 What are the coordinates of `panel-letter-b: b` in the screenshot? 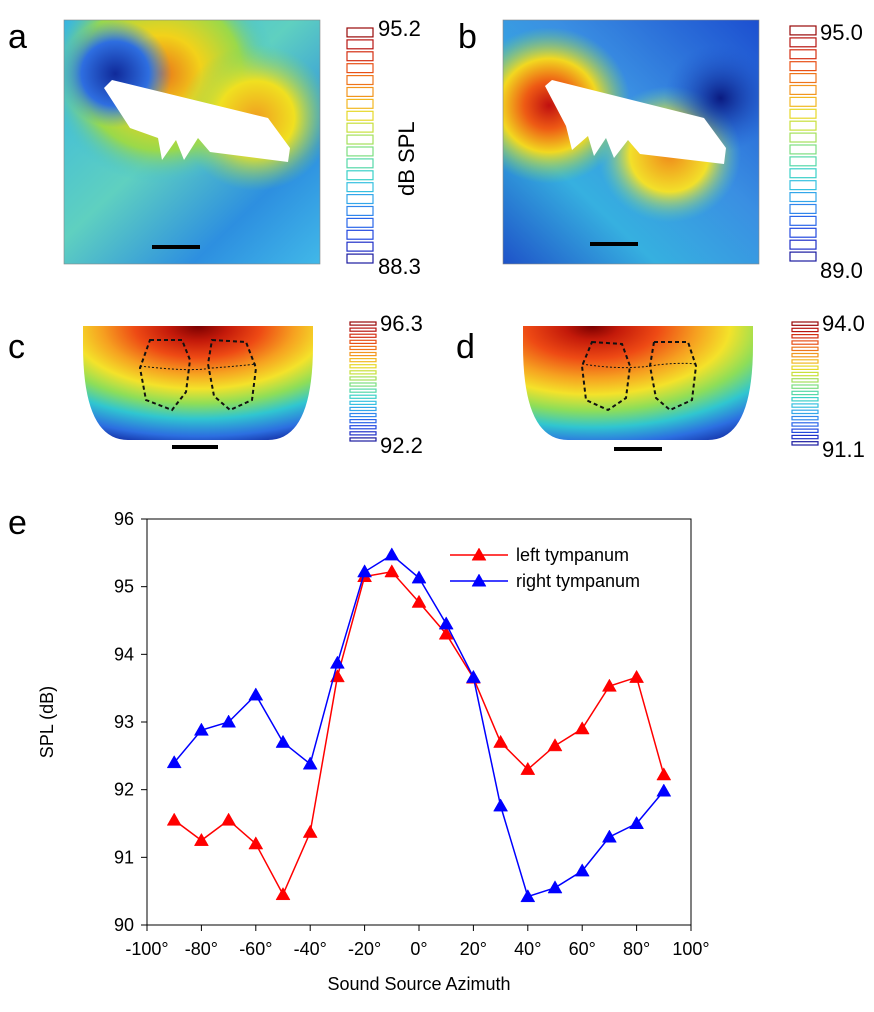 It's located at (467, 37).